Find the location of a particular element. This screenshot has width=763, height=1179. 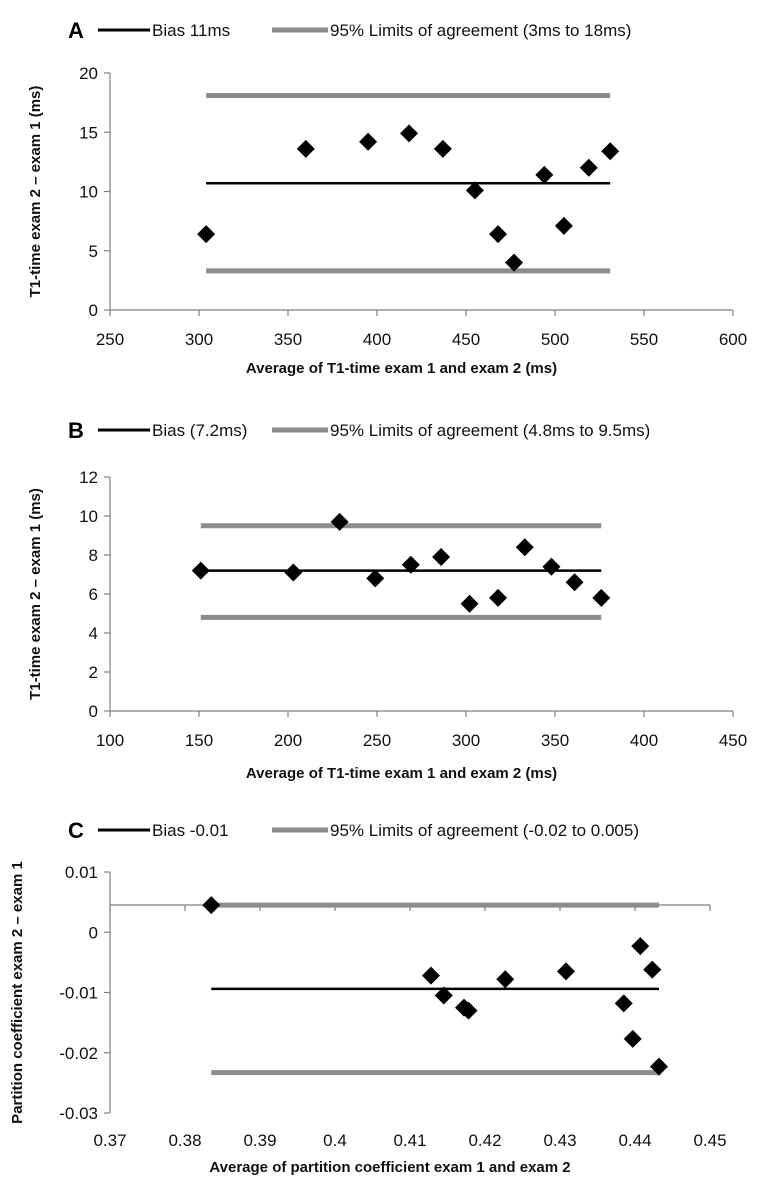

legend-bias-label: Bias -0.01 is located at coordinates (190, 830).